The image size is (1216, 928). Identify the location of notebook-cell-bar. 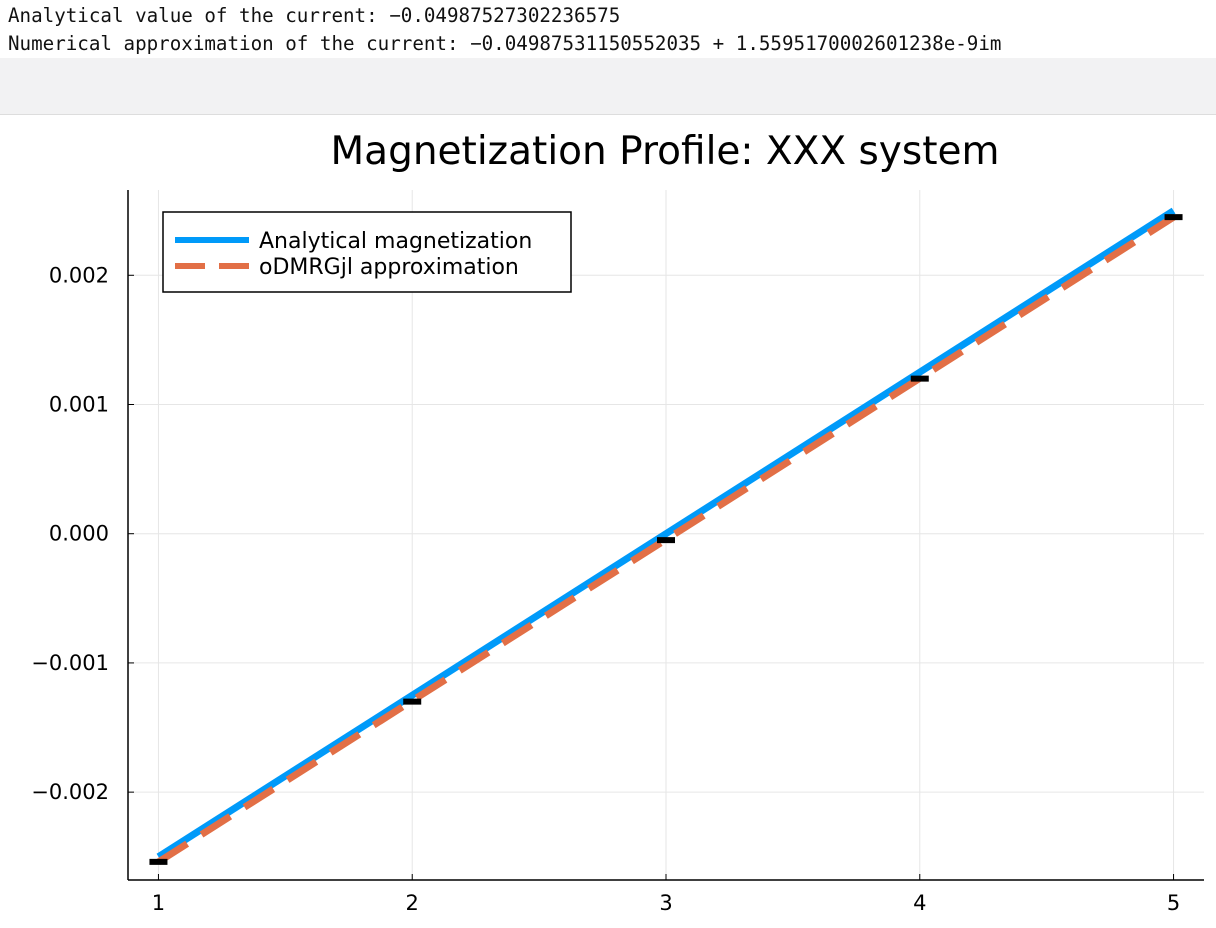
(608, 86).